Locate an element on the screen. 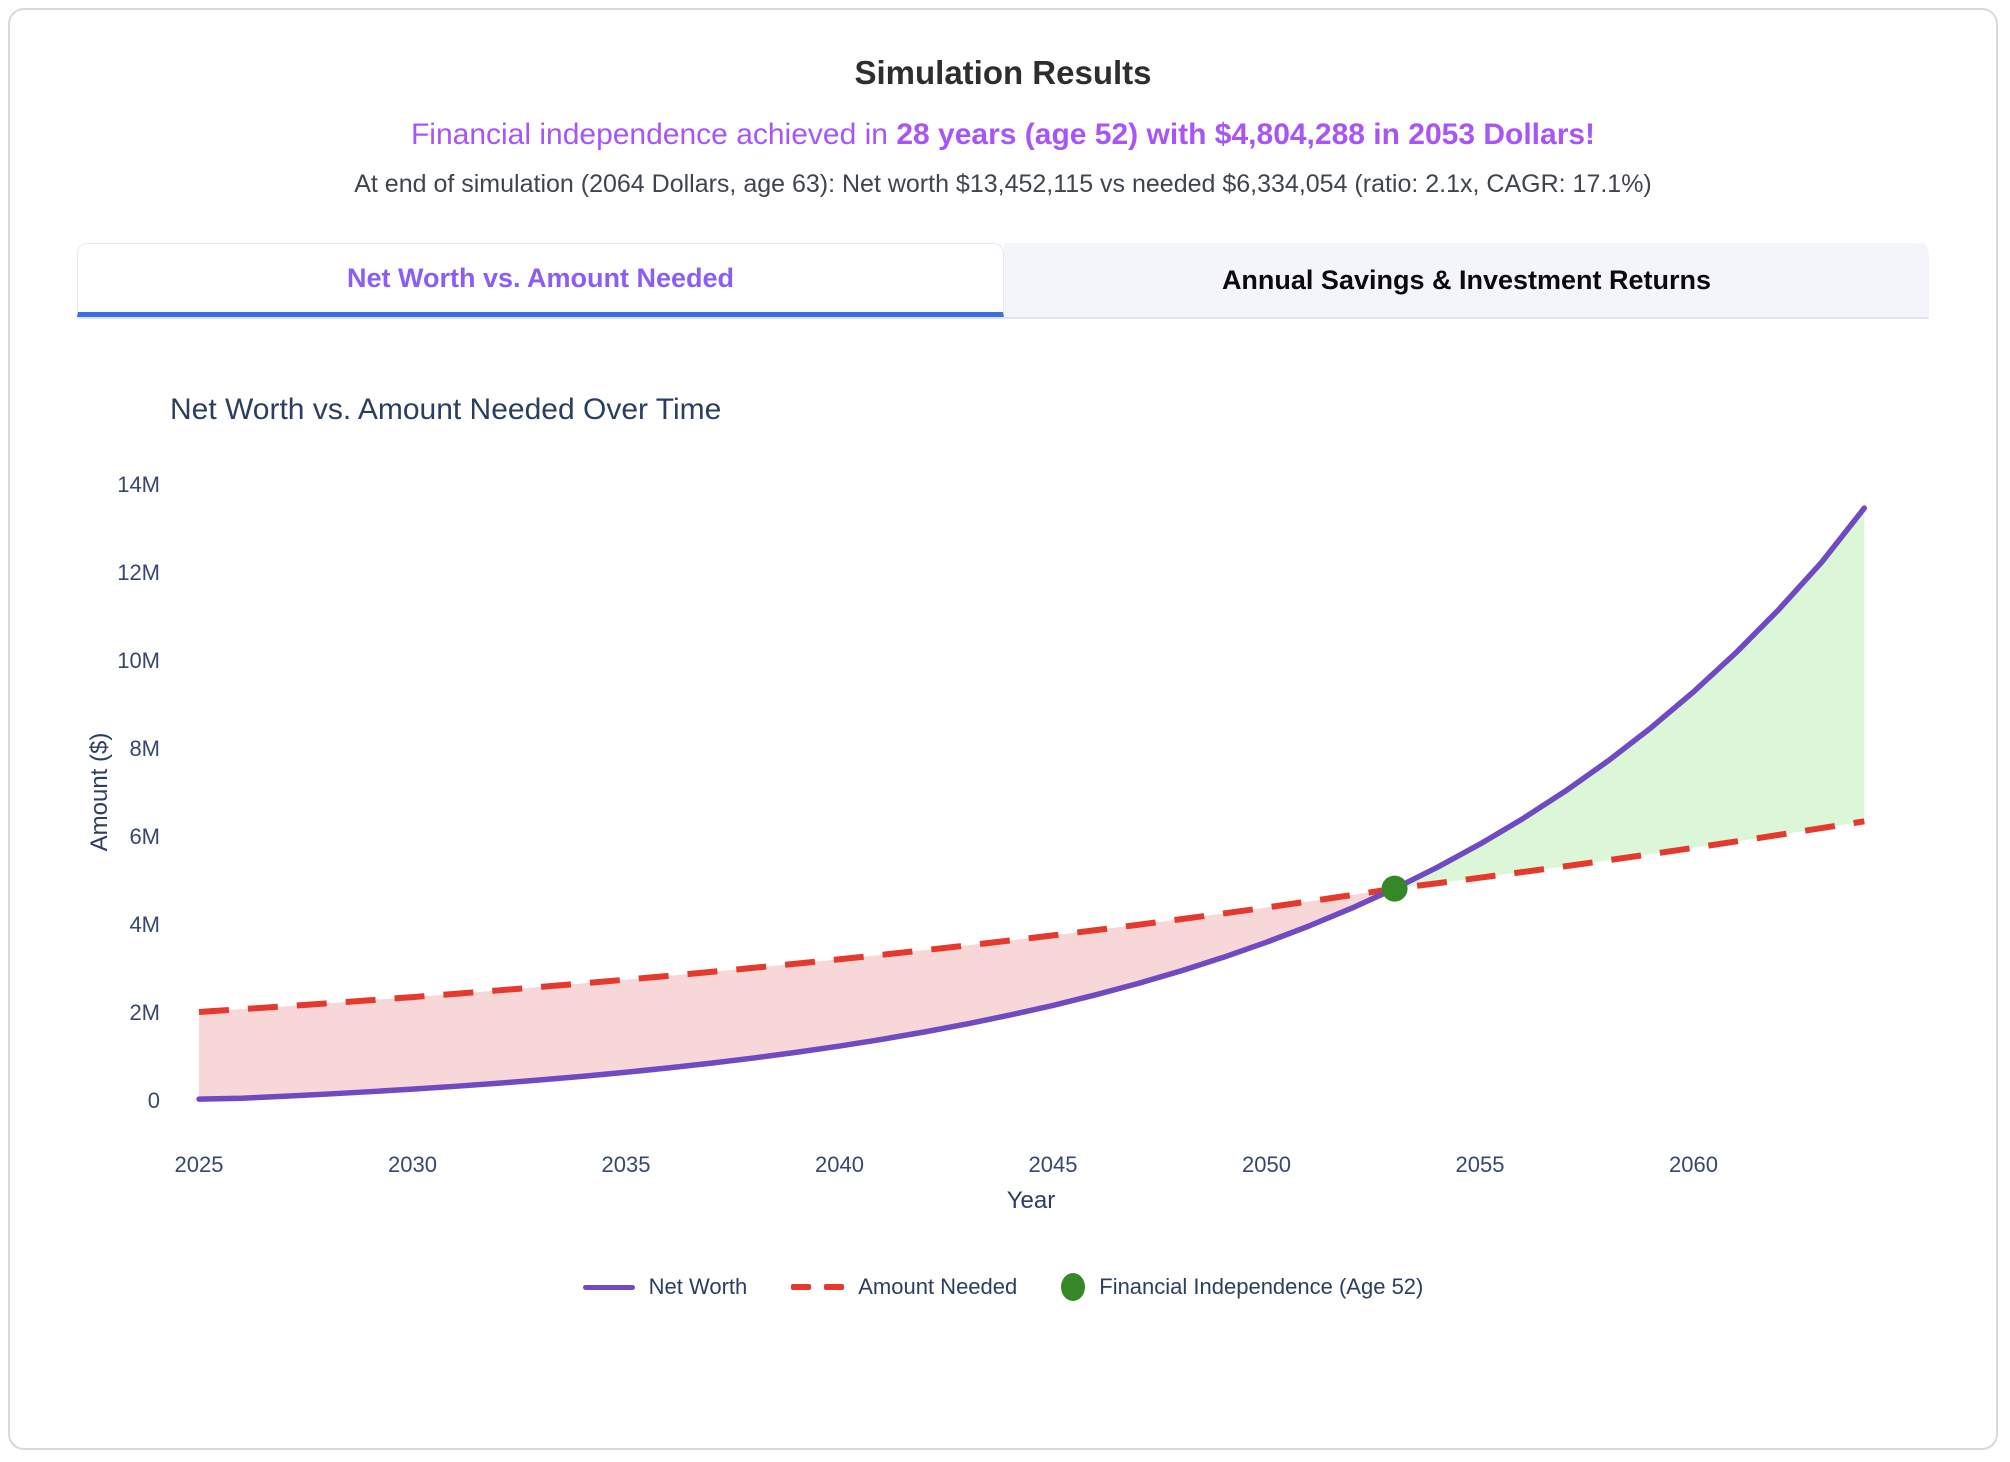 This screenshot has height=1462, width=2010. financial-independence-marker is located at coordinates (1394, 888).